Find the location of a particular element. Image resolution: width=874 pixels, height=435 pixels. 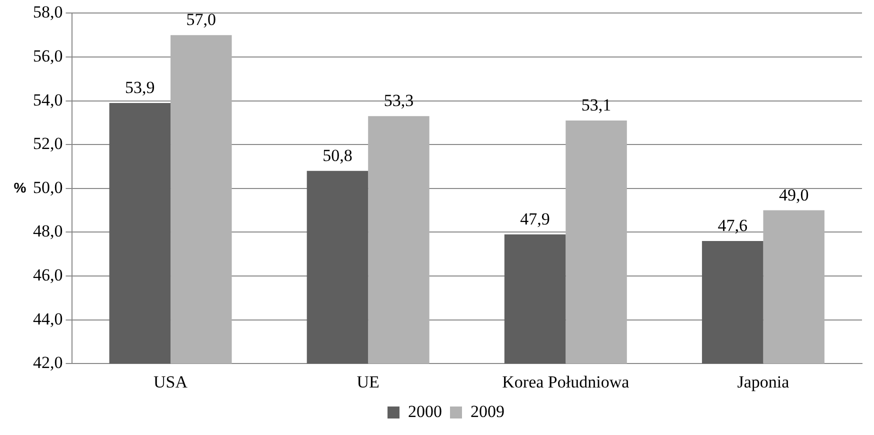

legend-label: 2000 is located at coordinates (425, 411).